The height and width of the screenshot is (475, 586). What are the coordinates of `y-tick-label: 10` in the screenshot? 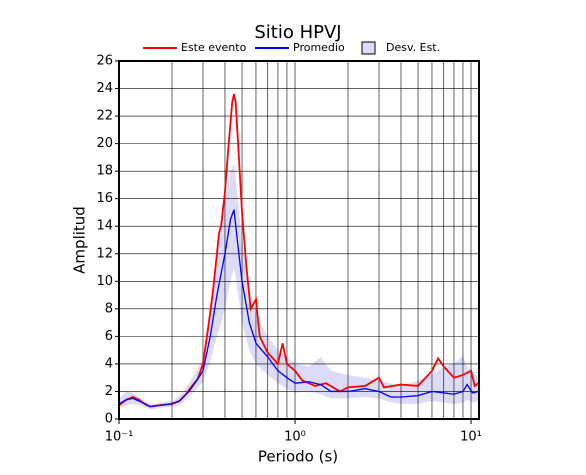 It's located at (104, 281).